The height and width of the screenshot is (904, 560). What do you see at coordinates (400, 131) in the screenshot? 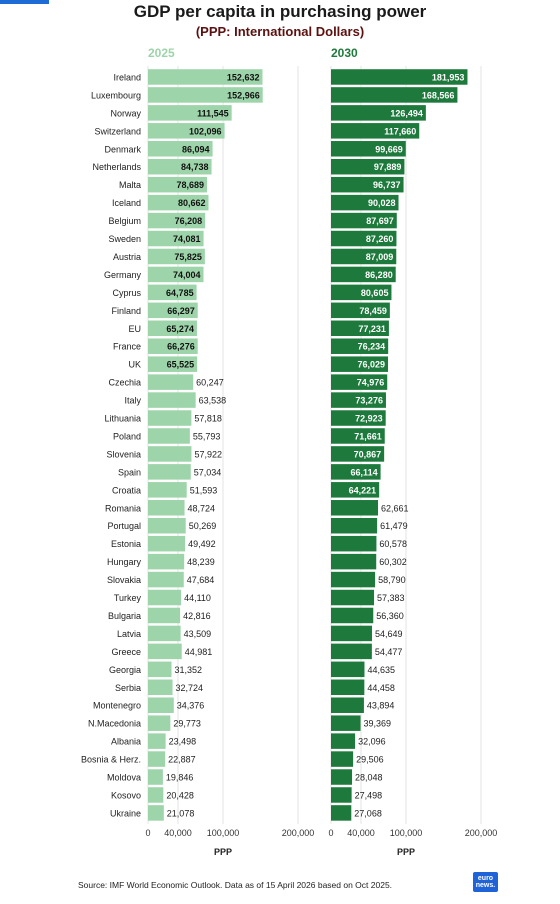
I see `data-label: 117,660` at bounding box center [400, 131].